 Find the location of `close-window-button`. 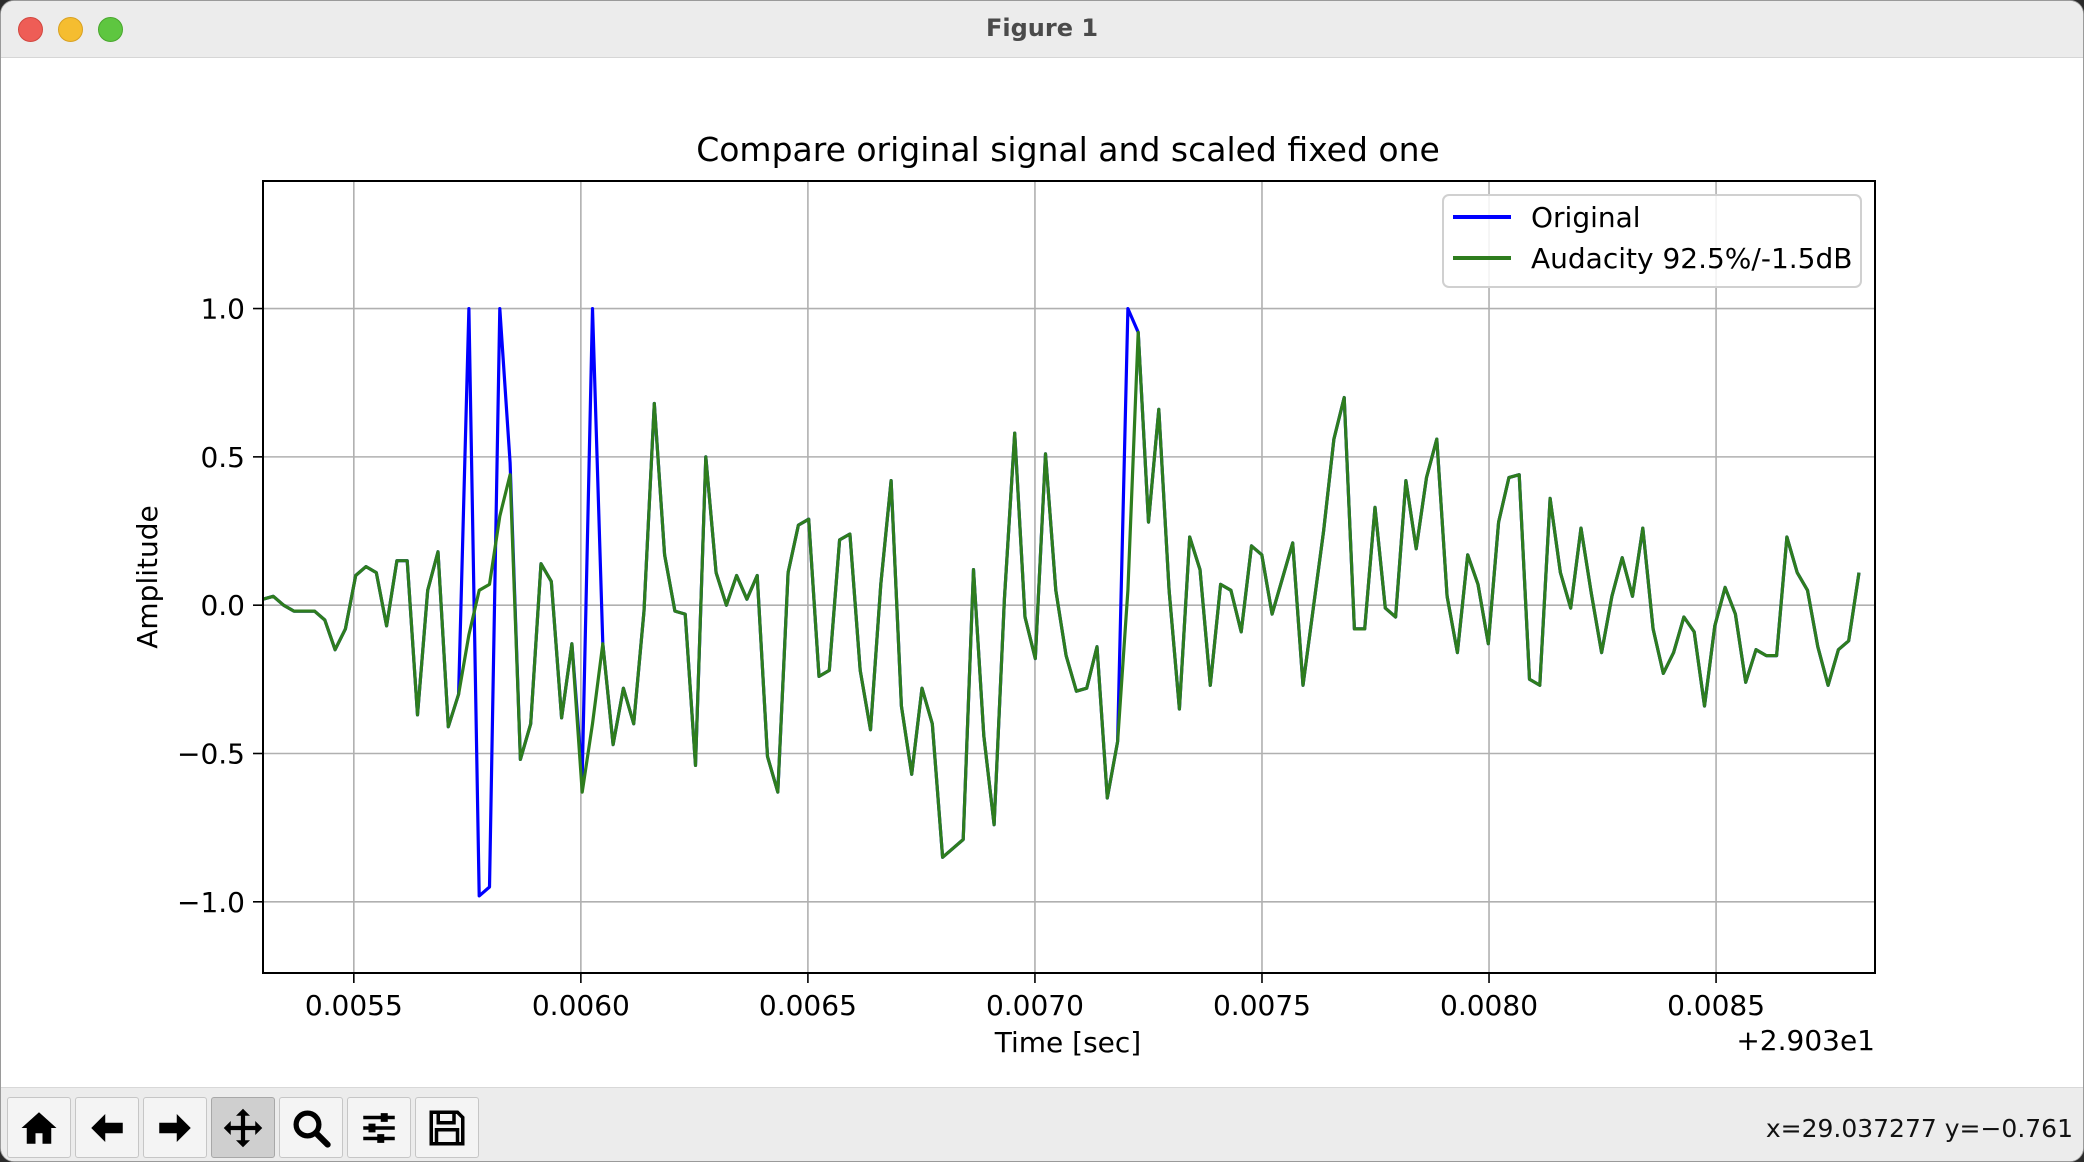

close-window-button is located at coordinates (30, 29).